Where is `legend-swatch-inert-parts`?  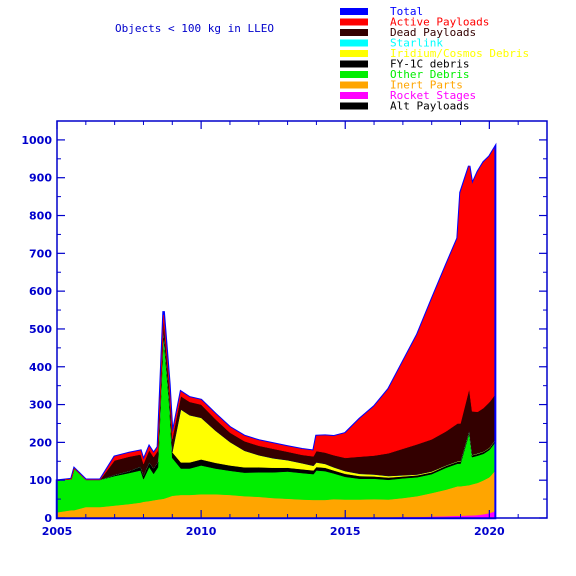
legend-swatch-inert-parts is located at coordinates (354, 85).